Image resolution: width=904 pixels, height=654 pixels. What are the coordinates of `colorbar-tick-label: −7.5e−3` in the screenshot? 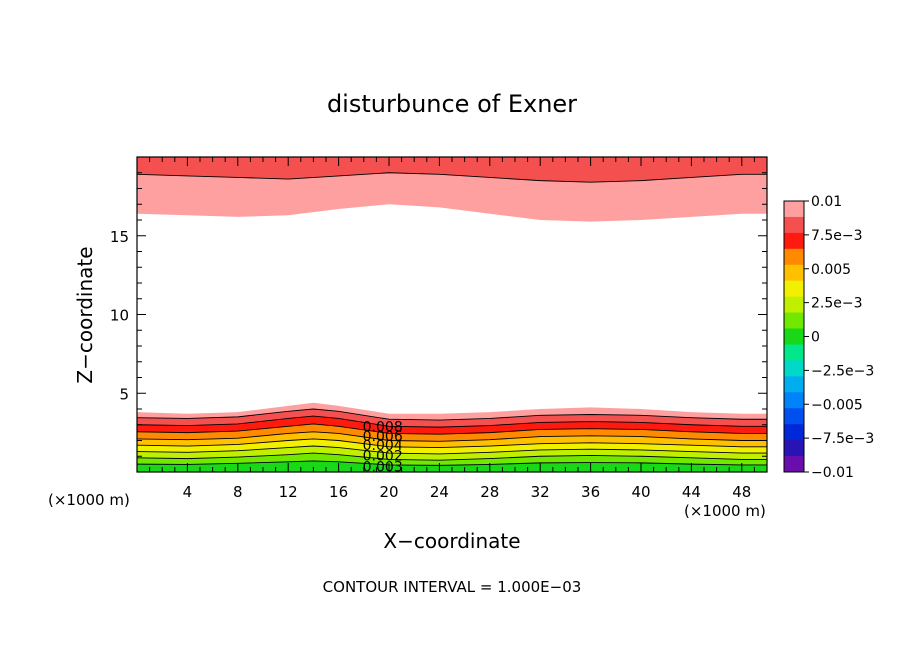 It's located at (842, 439).